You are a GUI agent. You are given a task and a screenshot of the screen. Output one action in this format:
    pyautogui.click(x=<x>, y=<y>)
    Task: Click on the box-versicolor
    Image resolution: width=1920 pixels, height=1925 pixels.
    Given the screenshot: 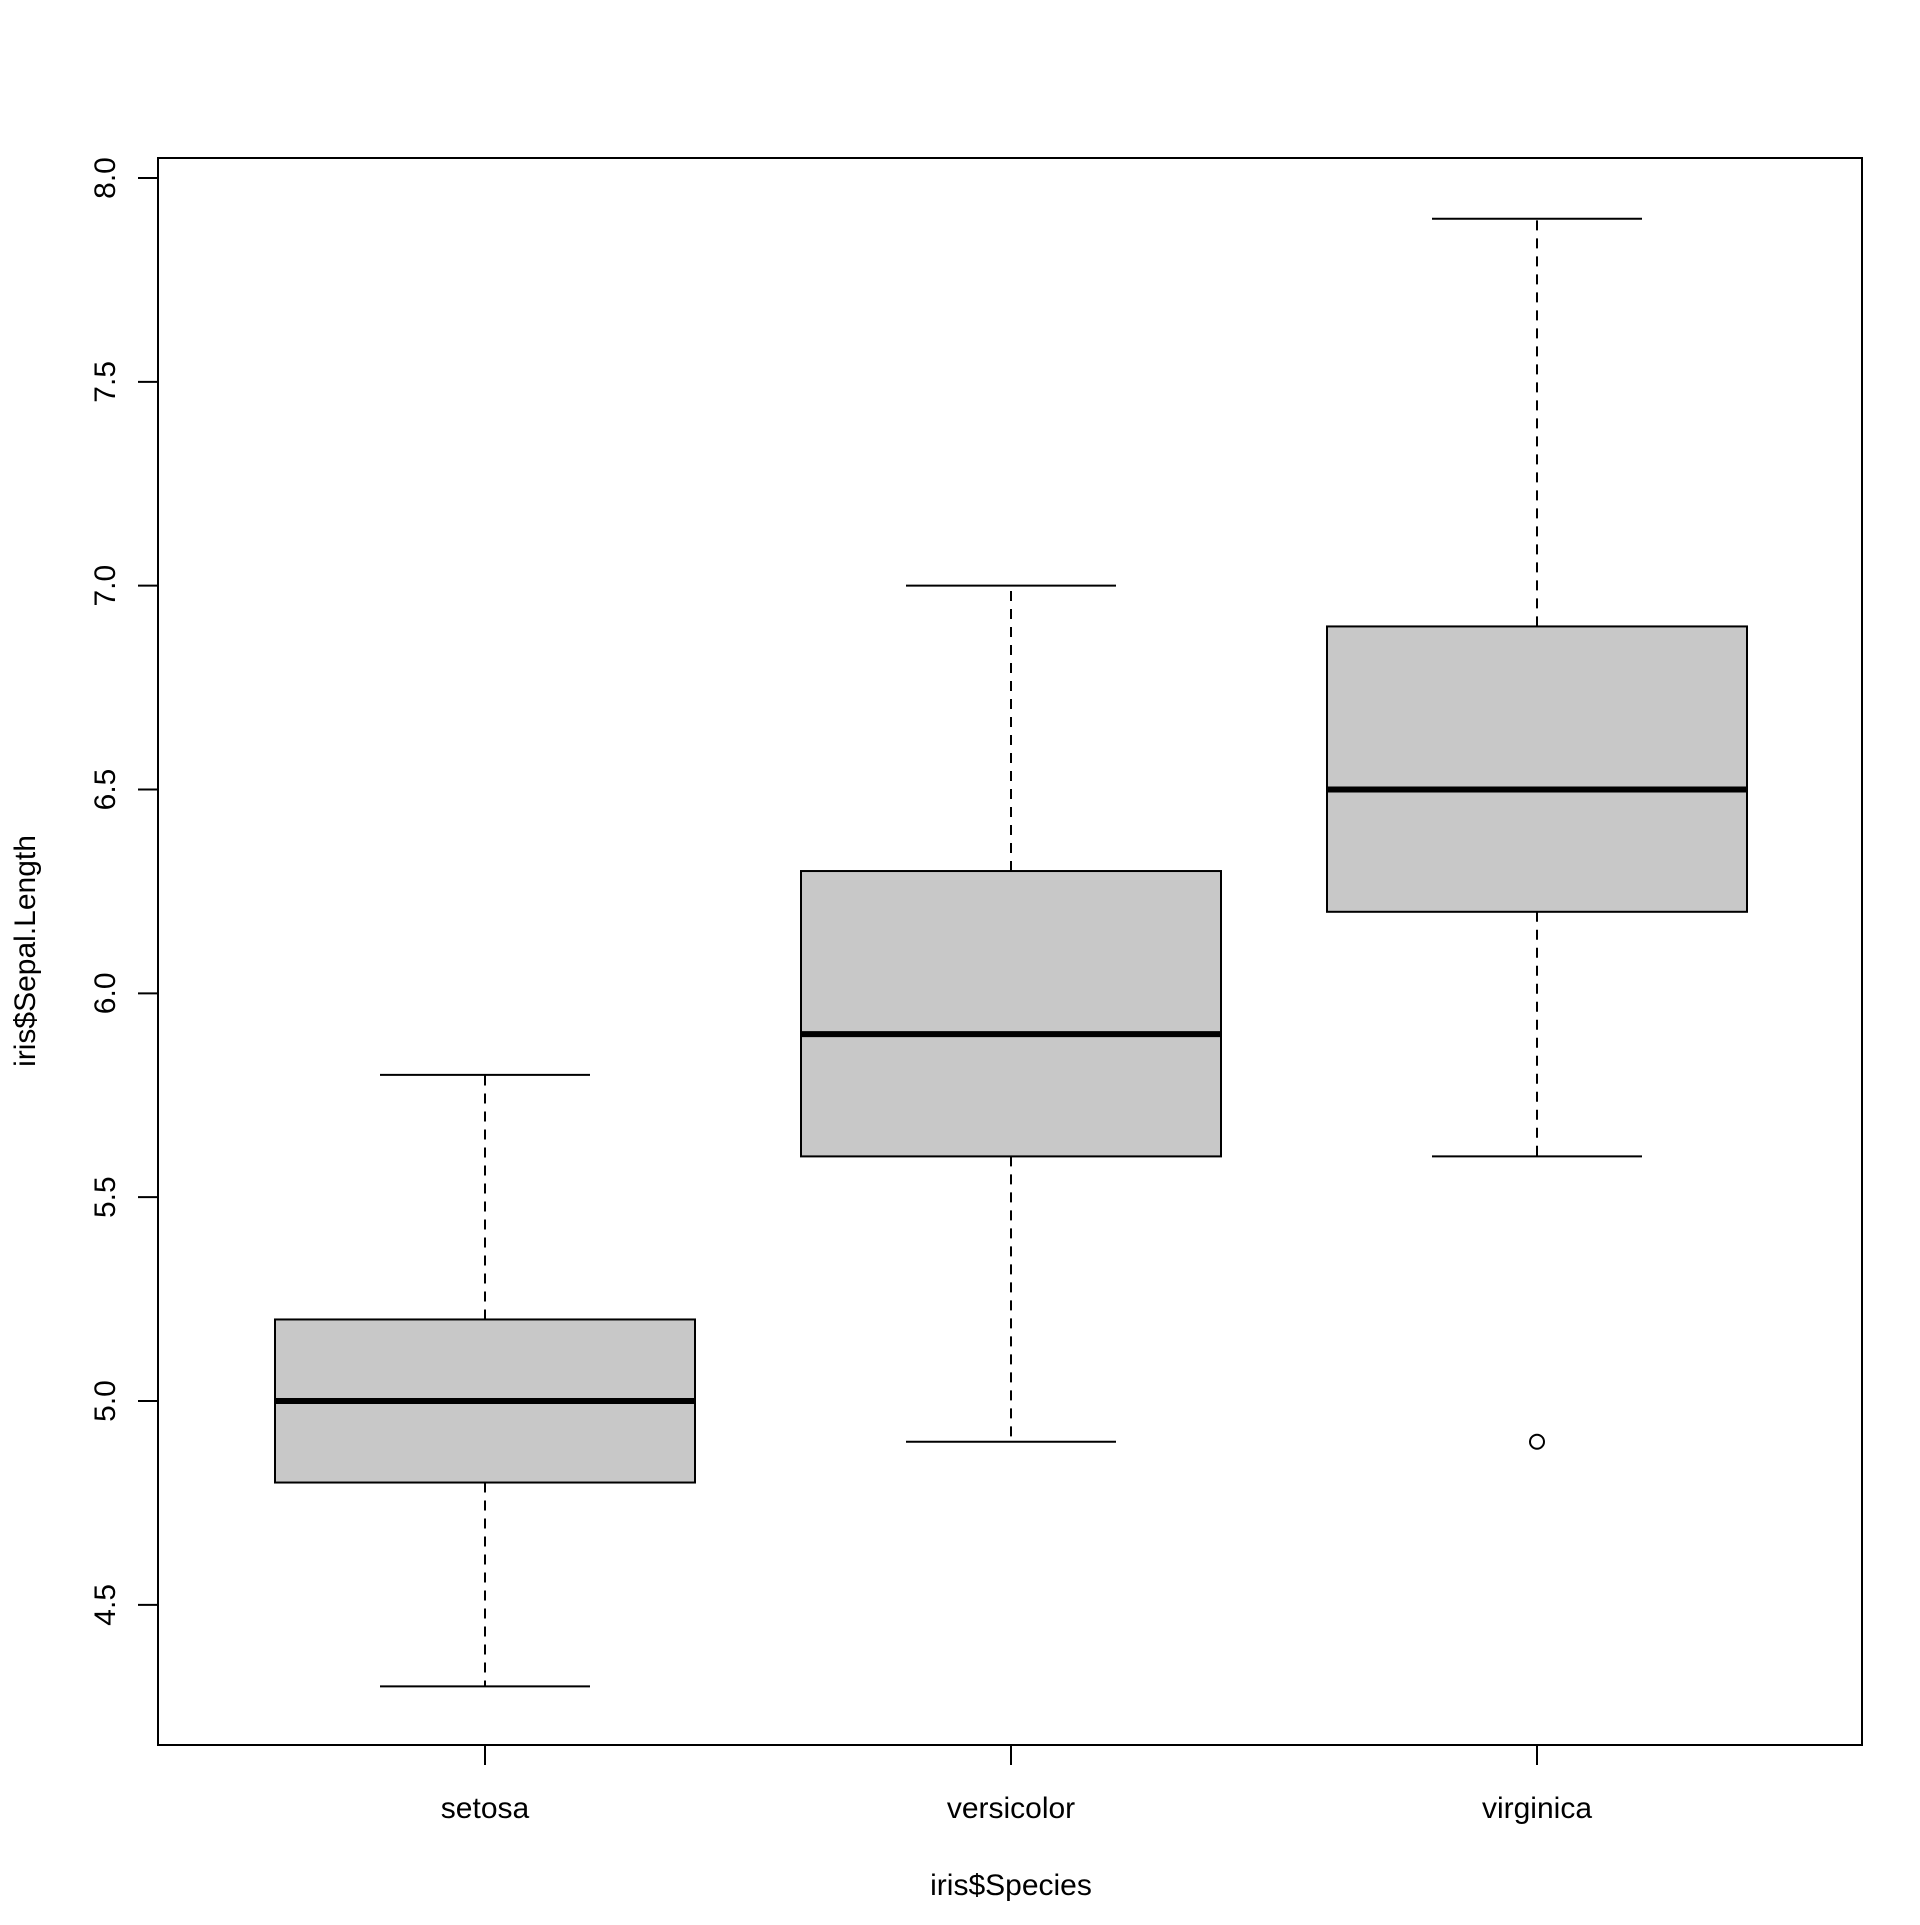 What is the action you would take?
    pyautogui.click(x=1011, y=1013)
    